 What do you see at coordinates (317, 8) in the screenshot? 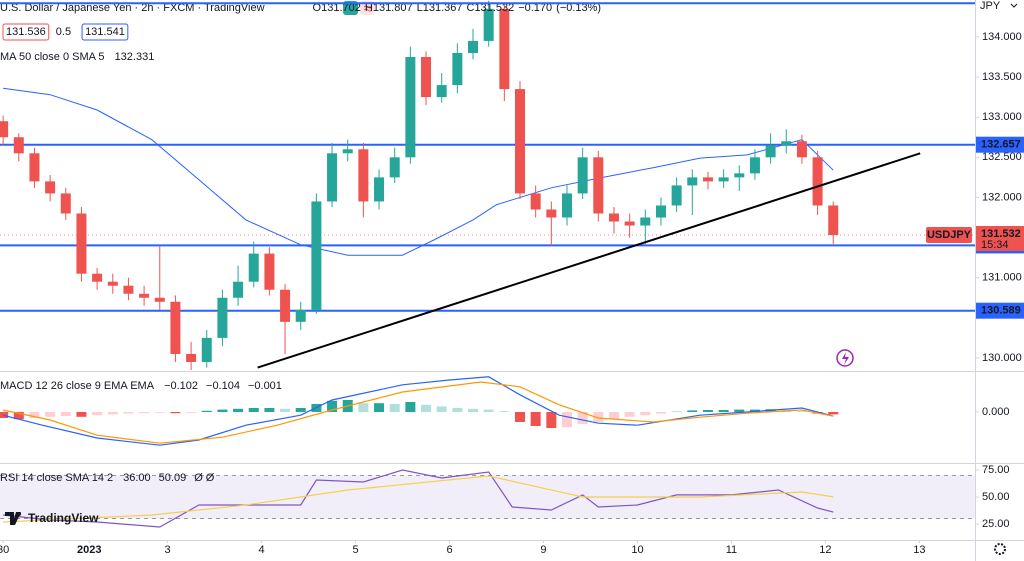
I see `ohlc-prefix: O` at bounding box center [317, 8].